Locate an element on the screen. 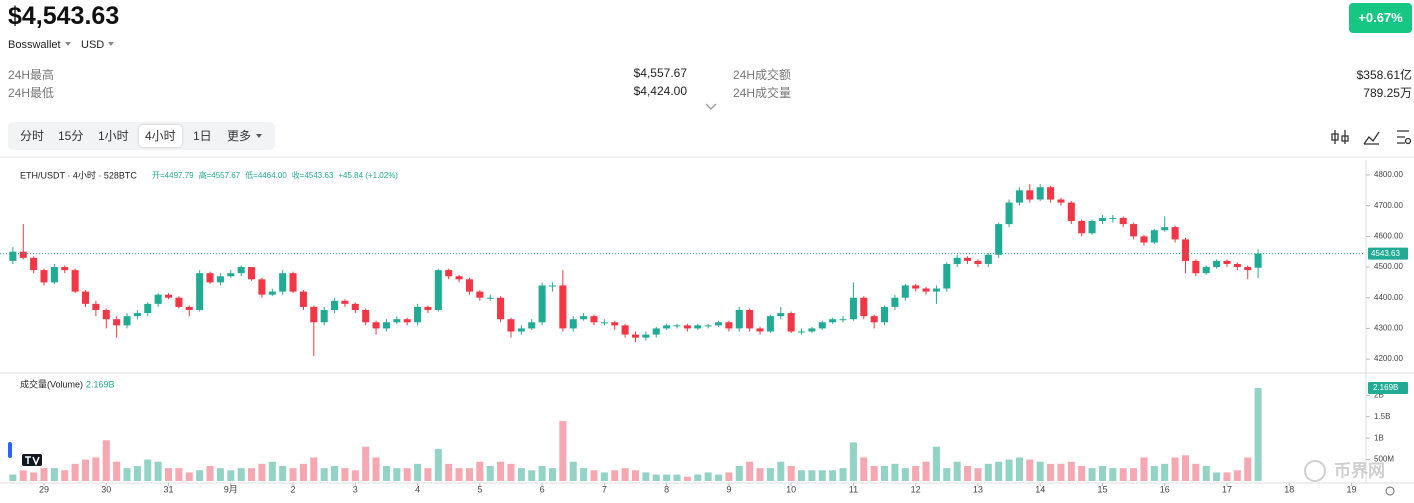 The height and width of the screenshot is (503, 1414). interval-tab: 4小时 is located at coordinates (160, 136).